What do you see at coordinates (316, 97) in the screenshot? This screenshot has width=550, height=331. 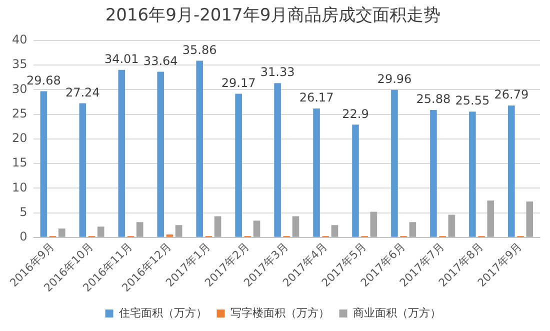 I see `data-label: 26.17` at bounding box center [316, 97].